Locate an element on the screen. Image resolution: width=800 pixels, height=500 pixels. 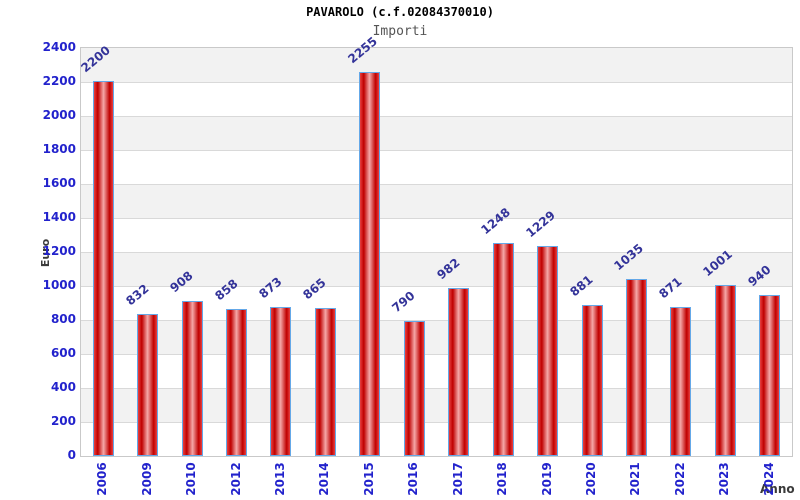
x-tick-label-2019: 2019 is located at coordinates (547, 479).